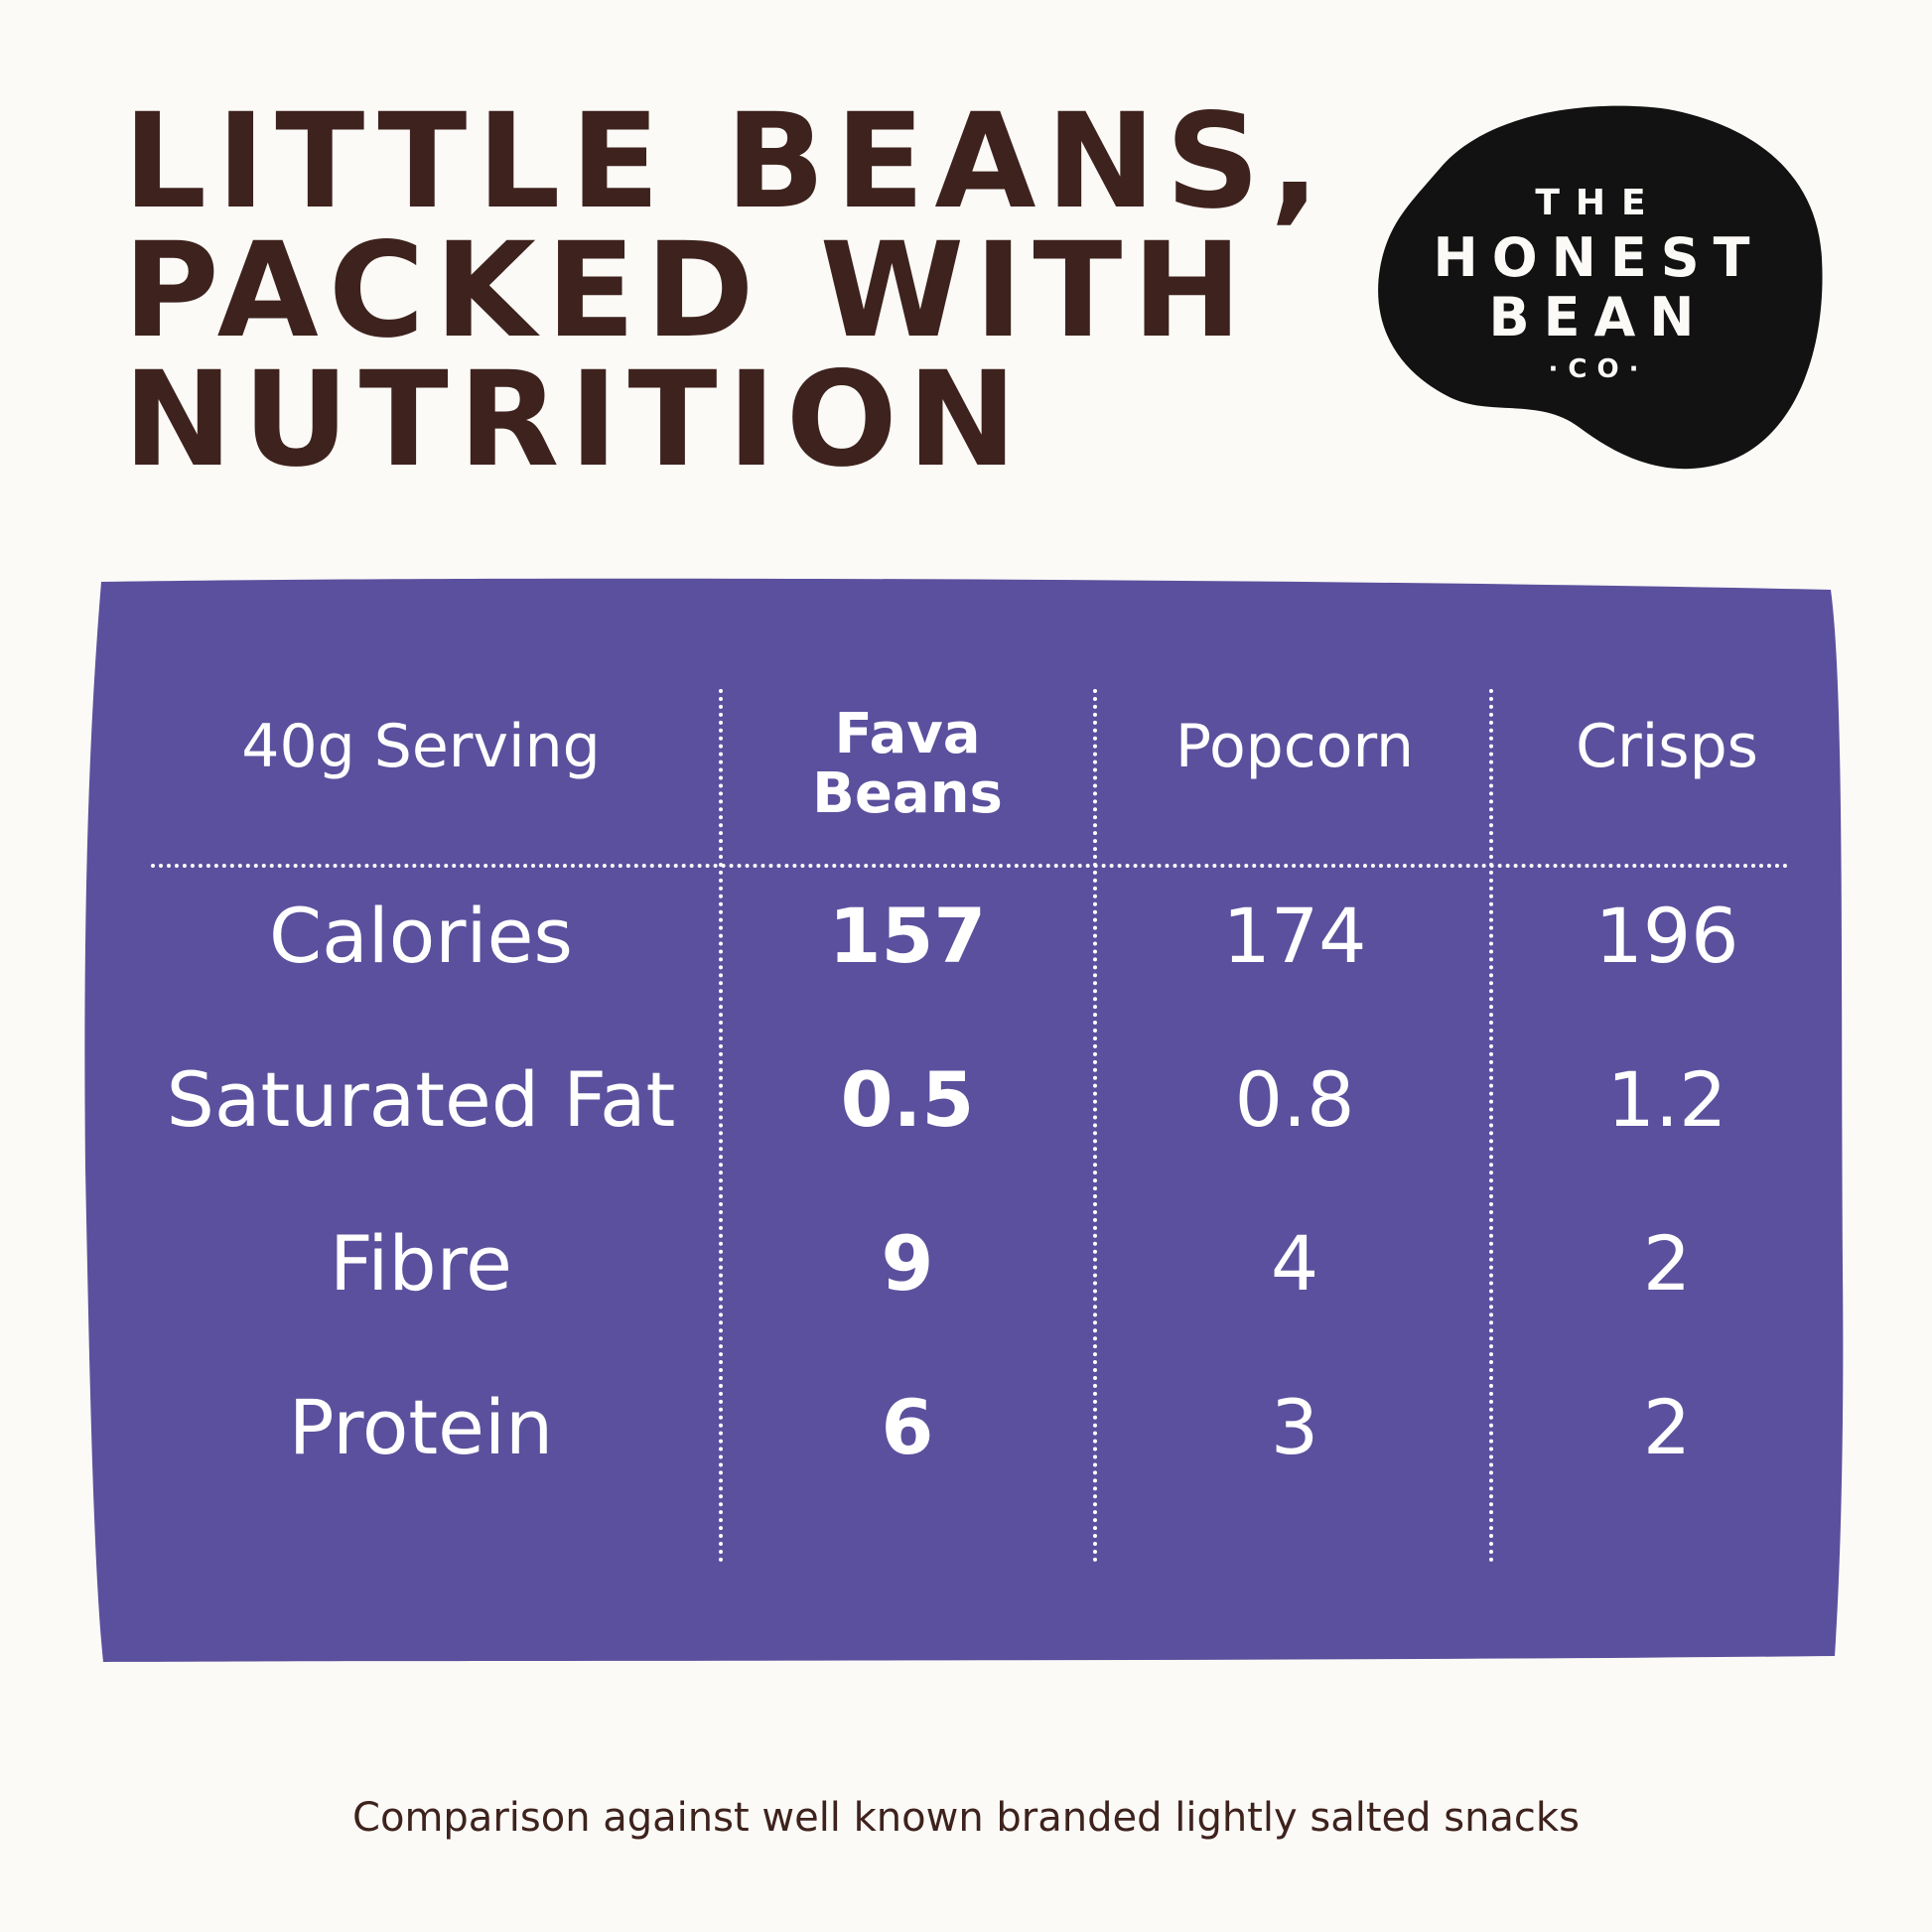 The height and width of the screenshot is (1932, 1932). What do you see at coordinates (1599, 369) in the screenshot?
I see `logo-co: ·CO·` at bounding box center [1599, 369].